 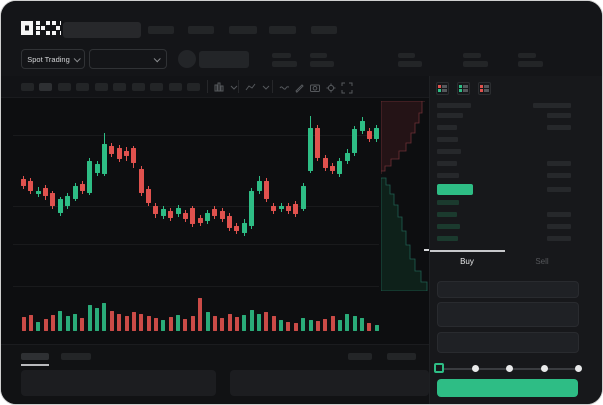 What do you see at coordinates (552, 105) in the screenshot?
I see `ob-header-amount-skeleton` at bounding box center [552, 105].